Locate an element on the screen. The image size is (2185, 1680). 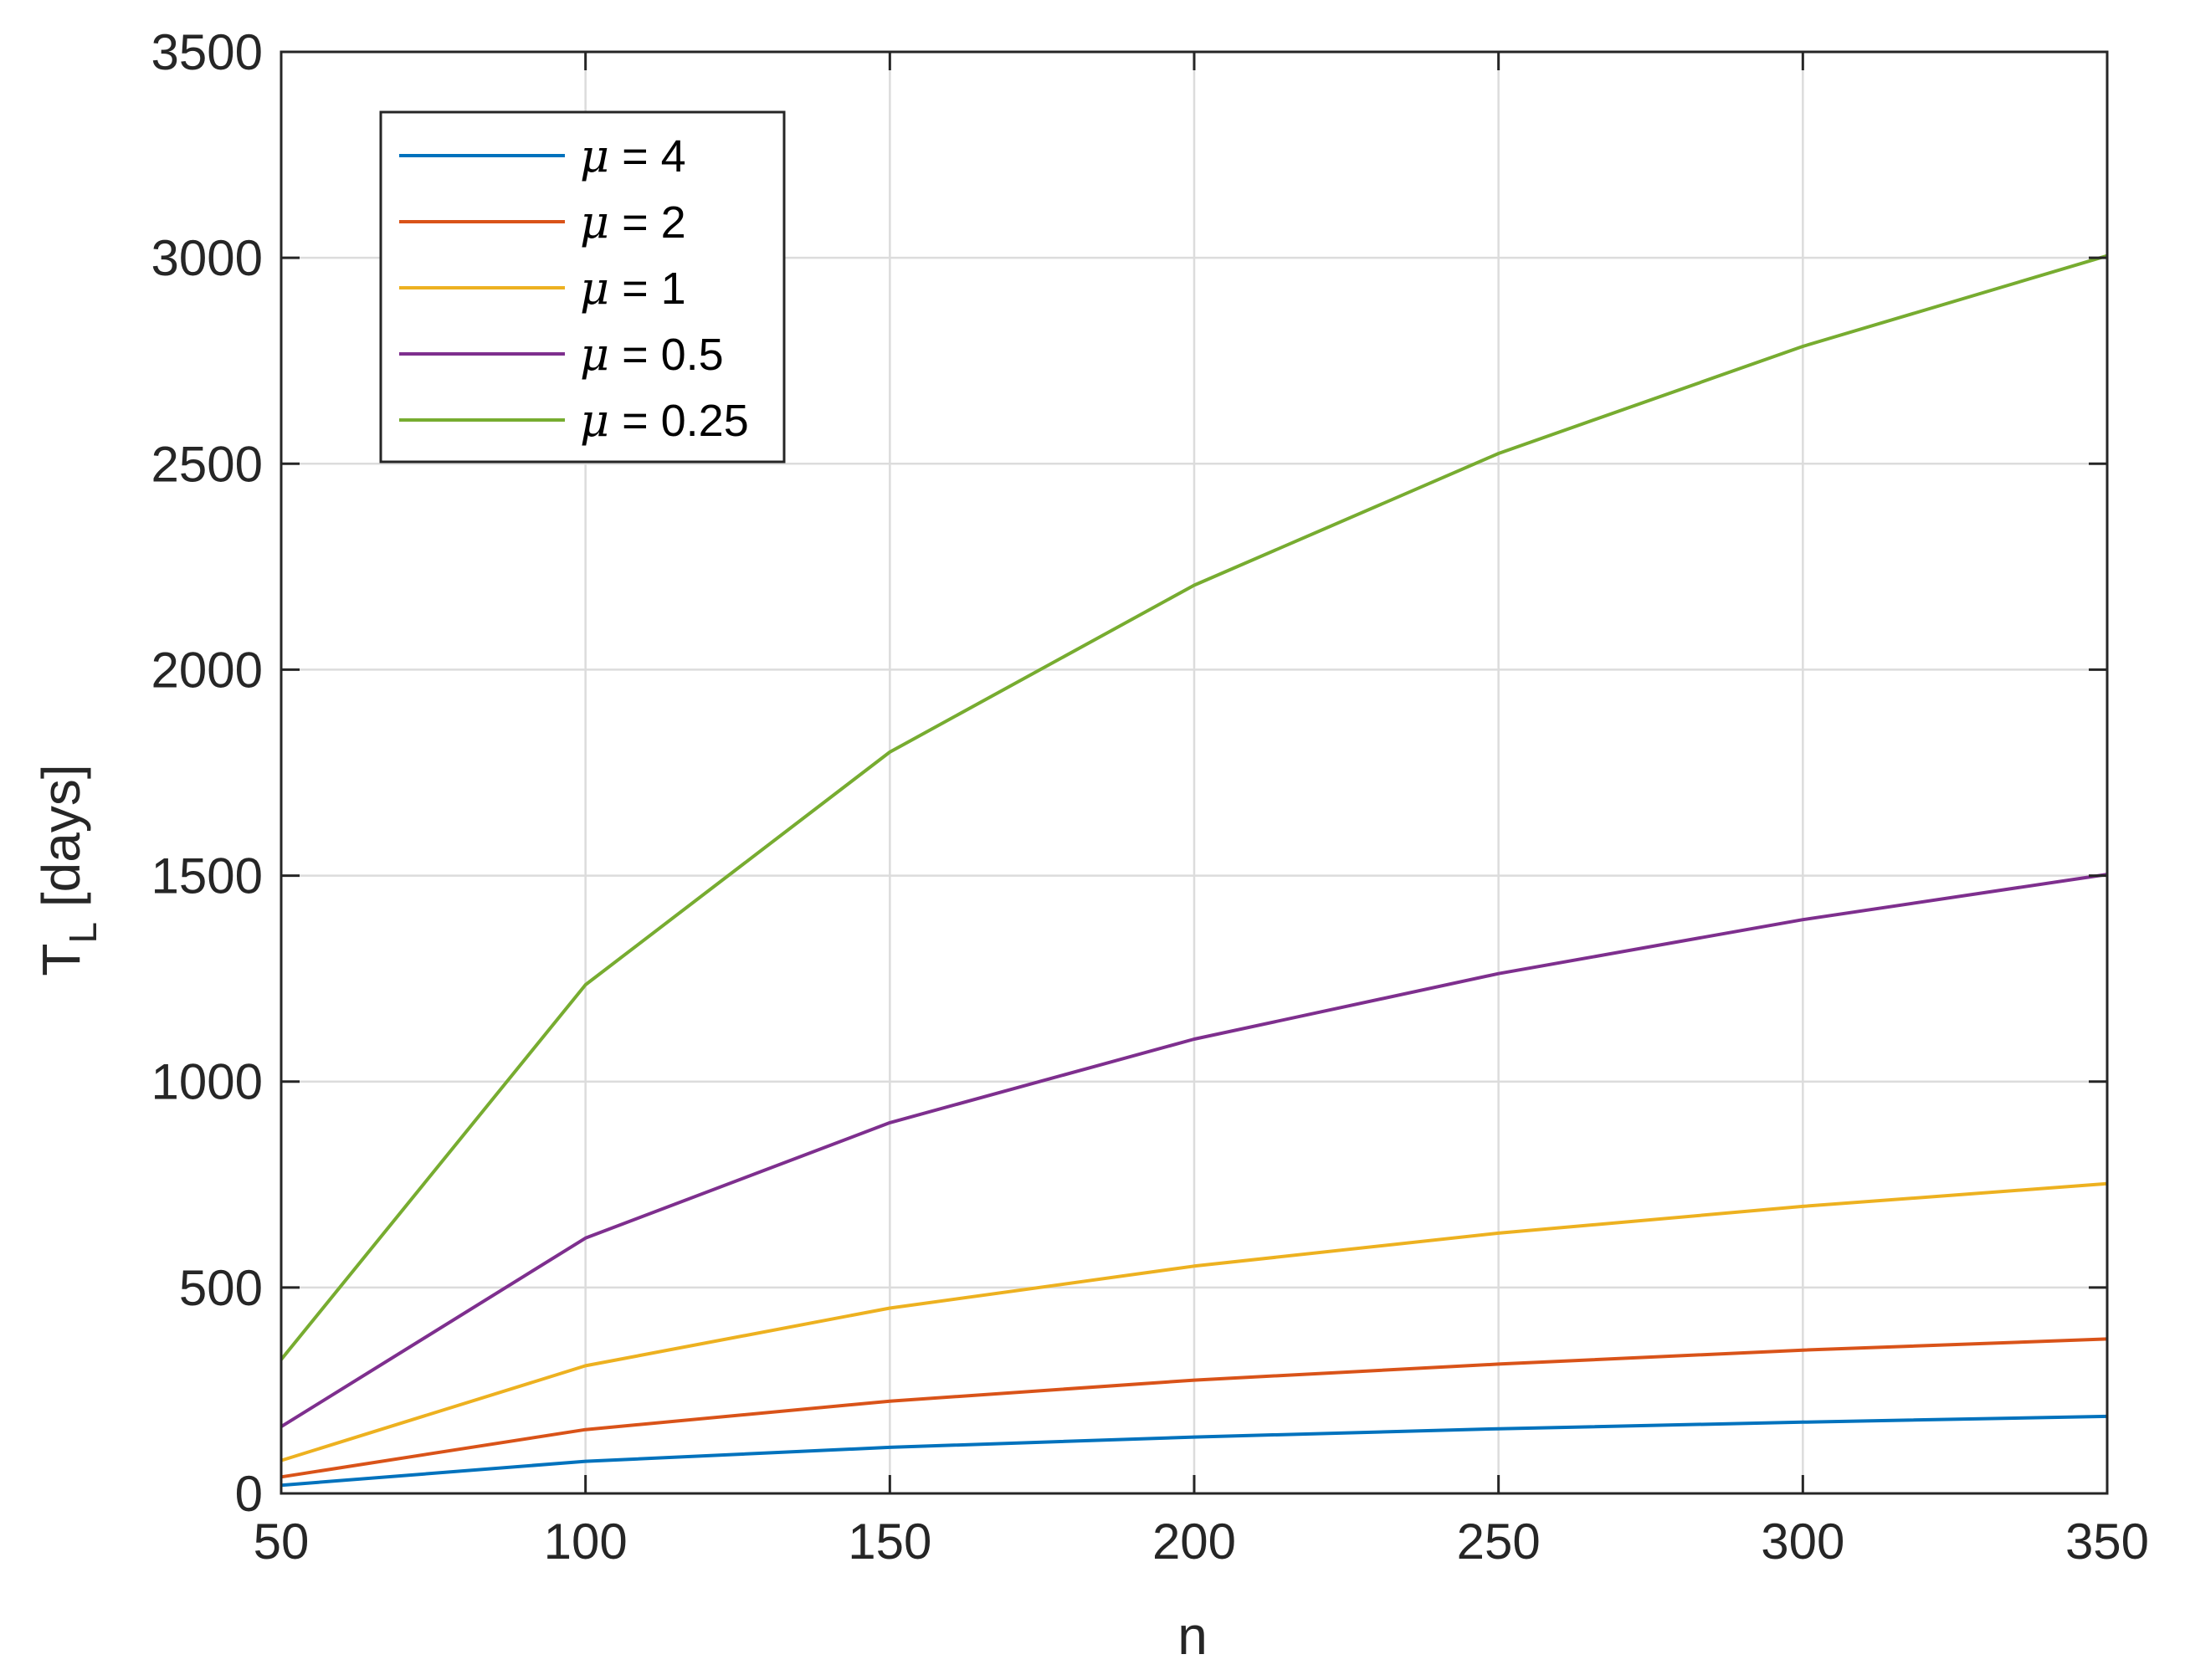
y-tick-label: 1000 is located at coordinates (207, 1082).